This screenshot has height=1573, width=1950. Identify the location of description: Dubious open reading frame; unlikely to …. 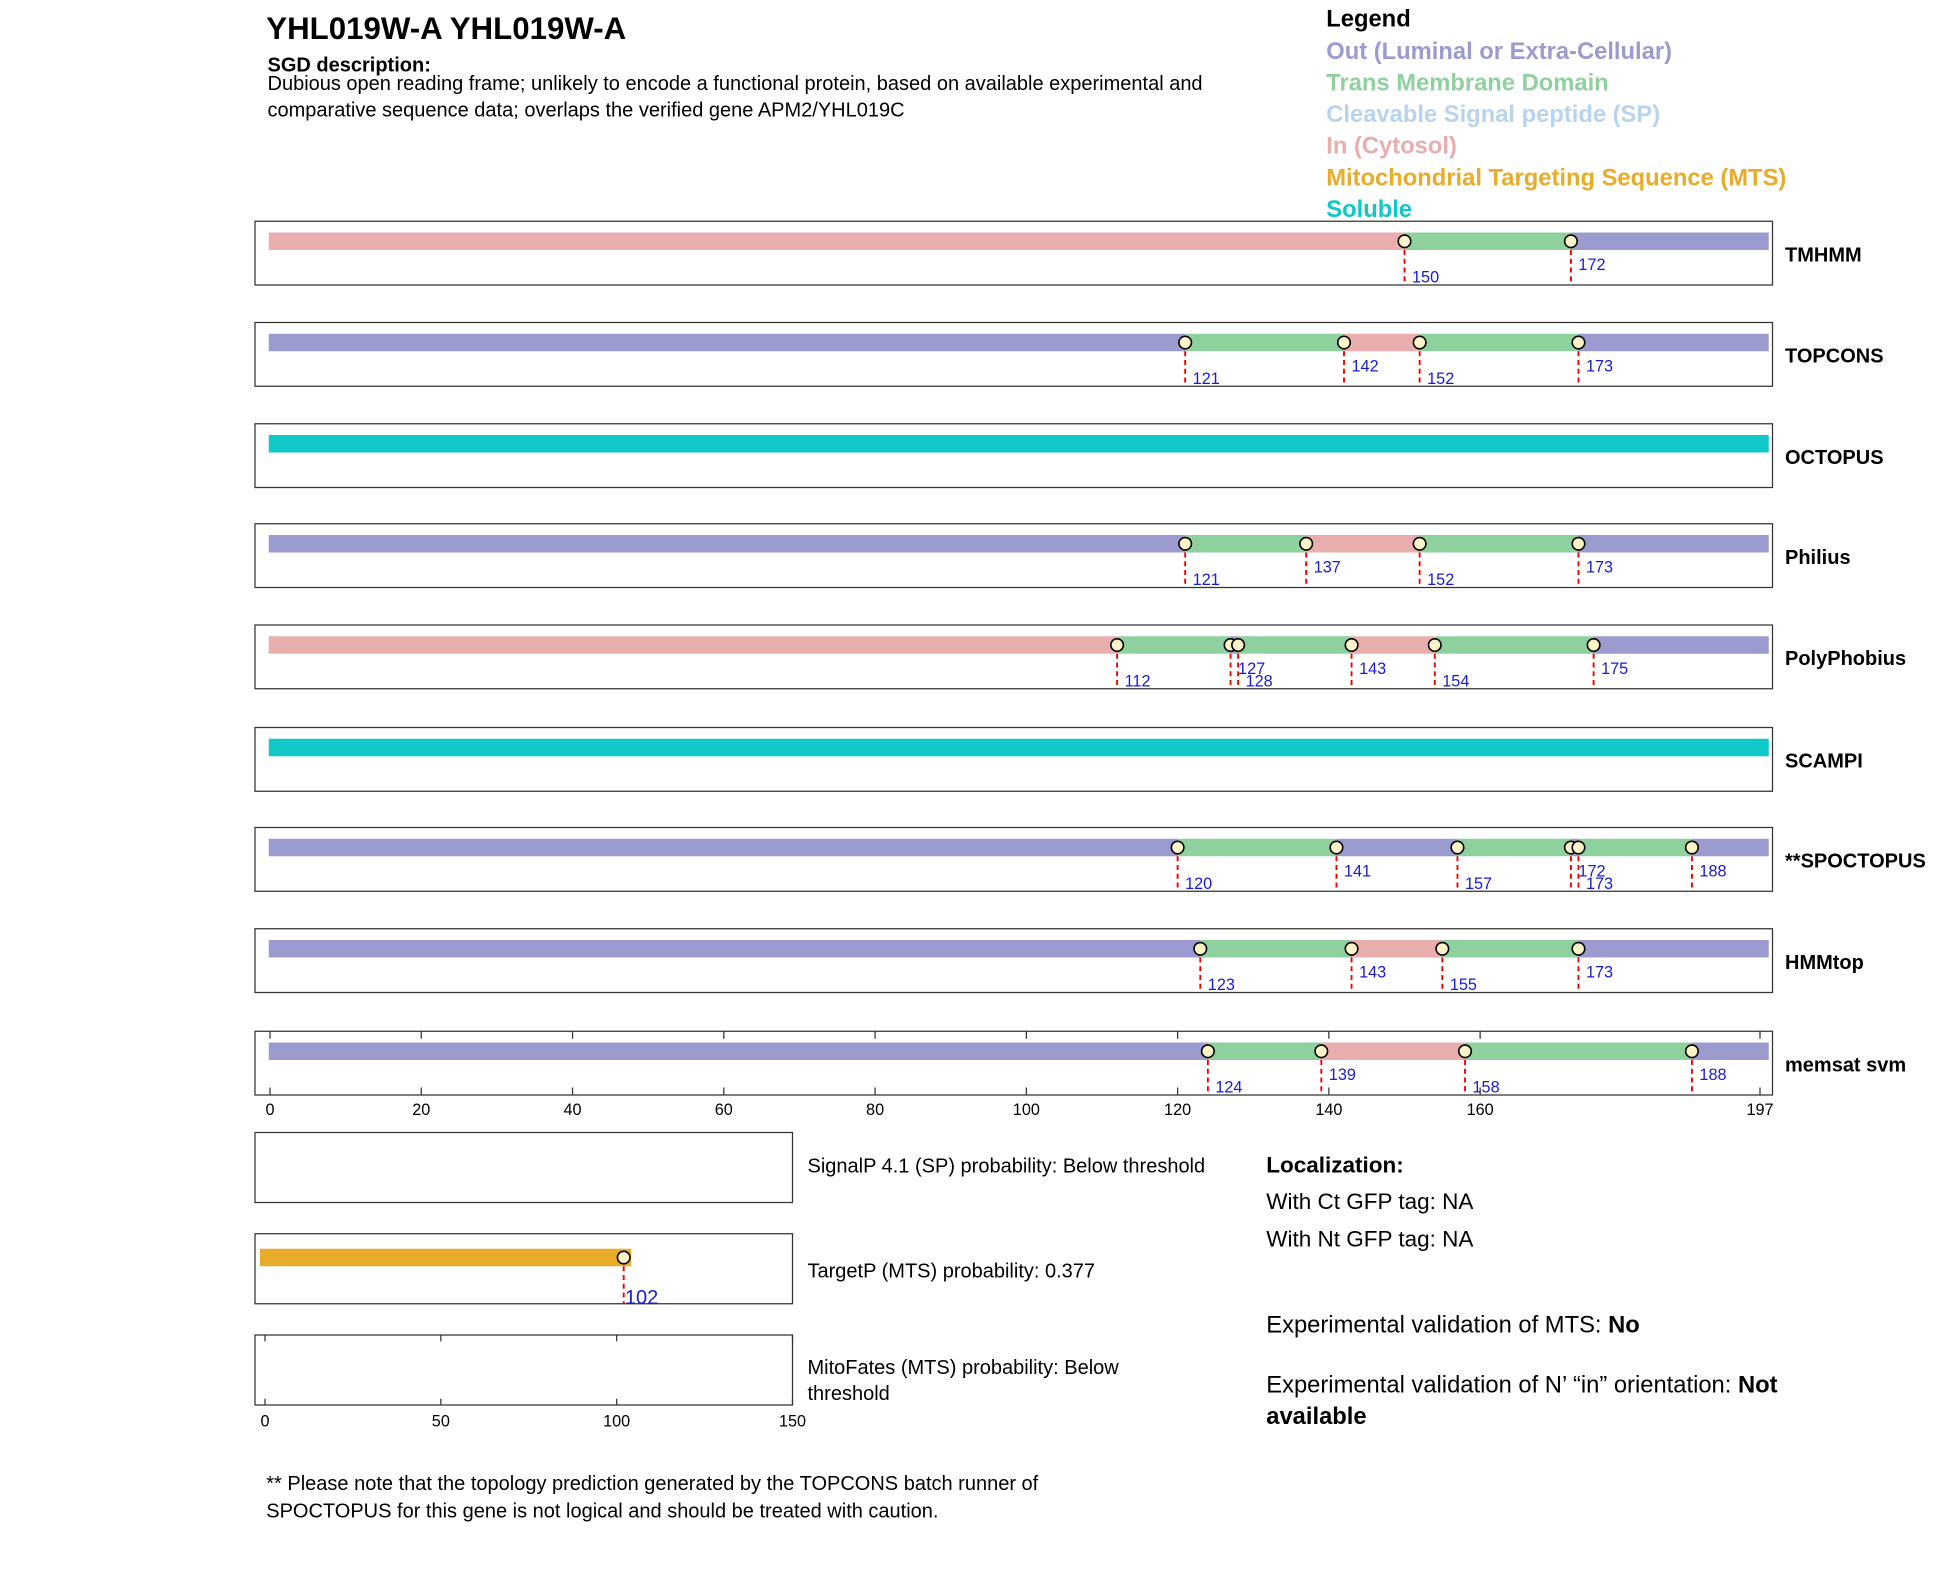
(735, 84).